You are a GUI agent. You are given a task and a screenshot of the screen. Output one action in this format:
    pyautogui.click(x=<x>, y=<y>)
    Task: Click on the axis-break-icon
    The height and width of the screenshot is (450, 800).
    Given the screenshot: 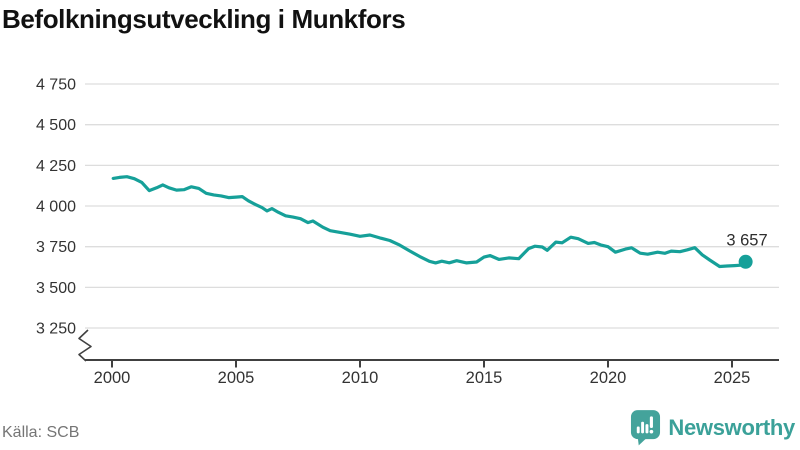 What is the action you would take?
    pyautogui.click(x=85, y=345)
    